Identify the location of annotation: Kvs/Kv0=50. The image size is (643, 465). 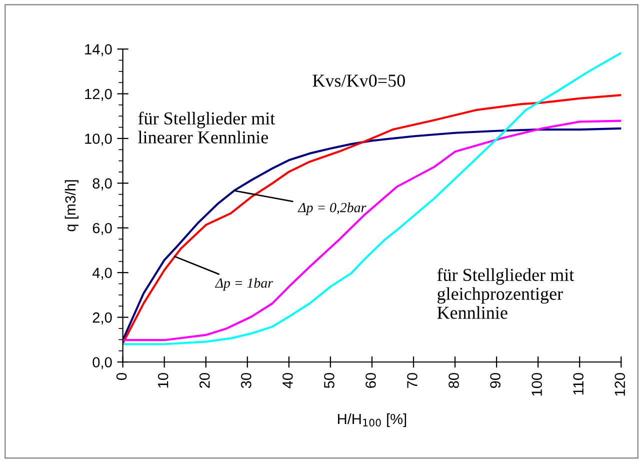
(358, 80).